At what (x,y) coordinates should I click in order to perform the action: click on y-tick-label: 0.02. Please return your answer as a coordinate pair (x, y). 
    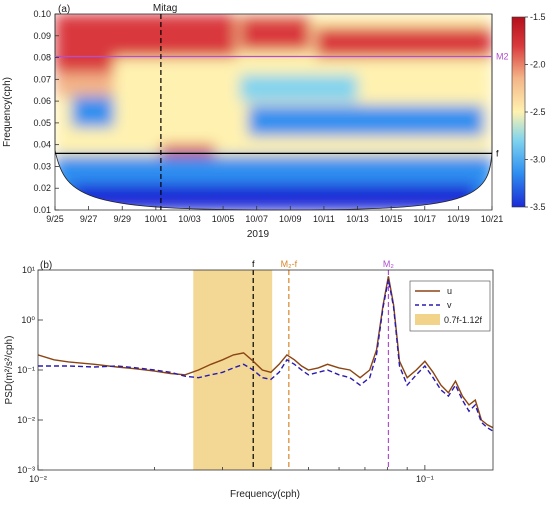
    Looking at the image, I should click on (42, 188).